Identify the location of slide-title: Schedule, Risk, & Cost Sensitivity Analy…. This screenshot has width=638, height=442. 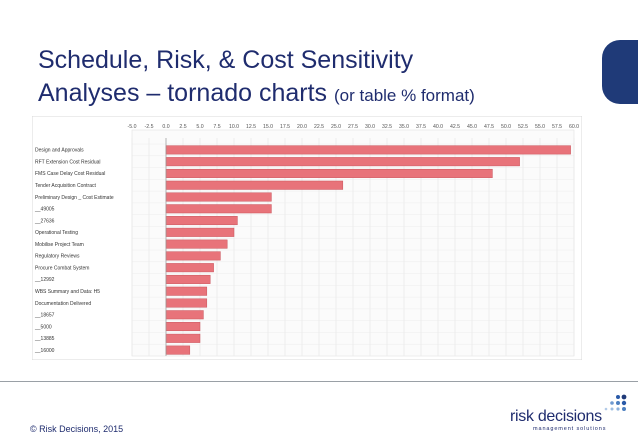
(256, 78).